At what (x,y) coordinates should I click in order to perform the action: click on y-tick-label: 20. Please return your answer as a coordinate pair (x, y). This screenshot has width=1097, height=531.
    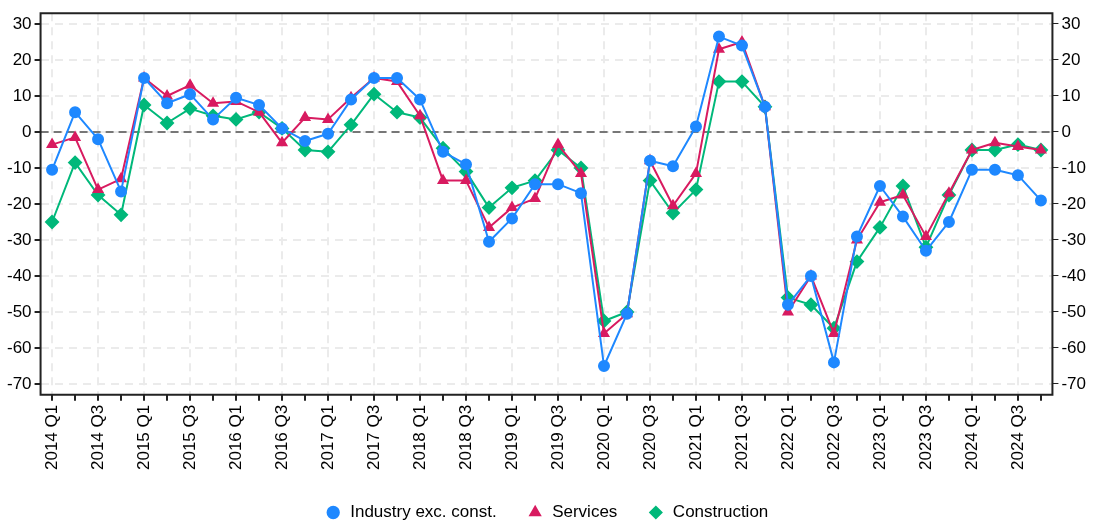
    Looking at the image, I should click on (1071, 59).